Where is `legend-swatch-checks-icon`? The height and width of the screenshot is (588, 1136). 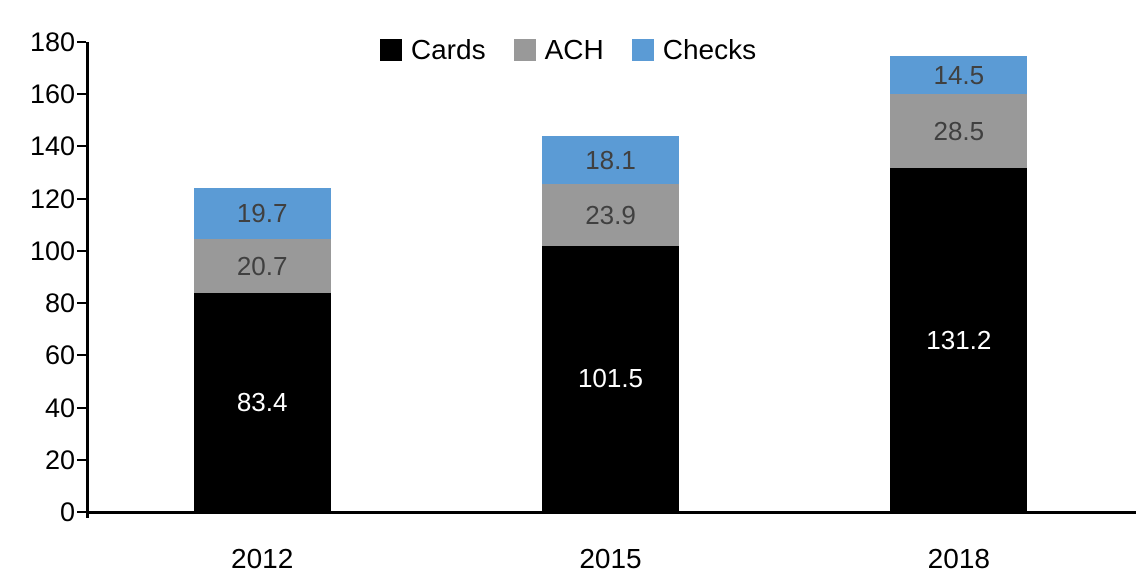 legend-swatch-checks-icon is located at coordinates (642, 50).